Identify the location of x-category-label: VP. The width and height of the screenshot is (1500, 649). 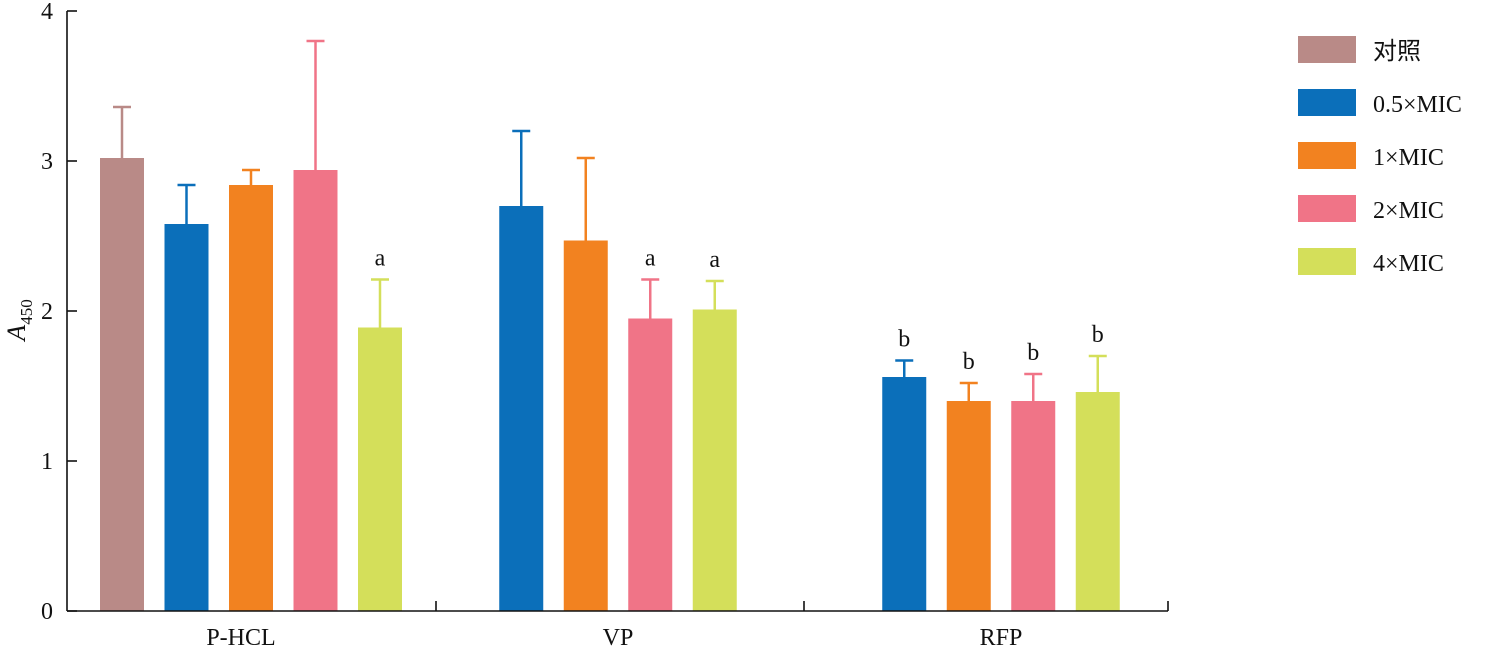
(618, 637).